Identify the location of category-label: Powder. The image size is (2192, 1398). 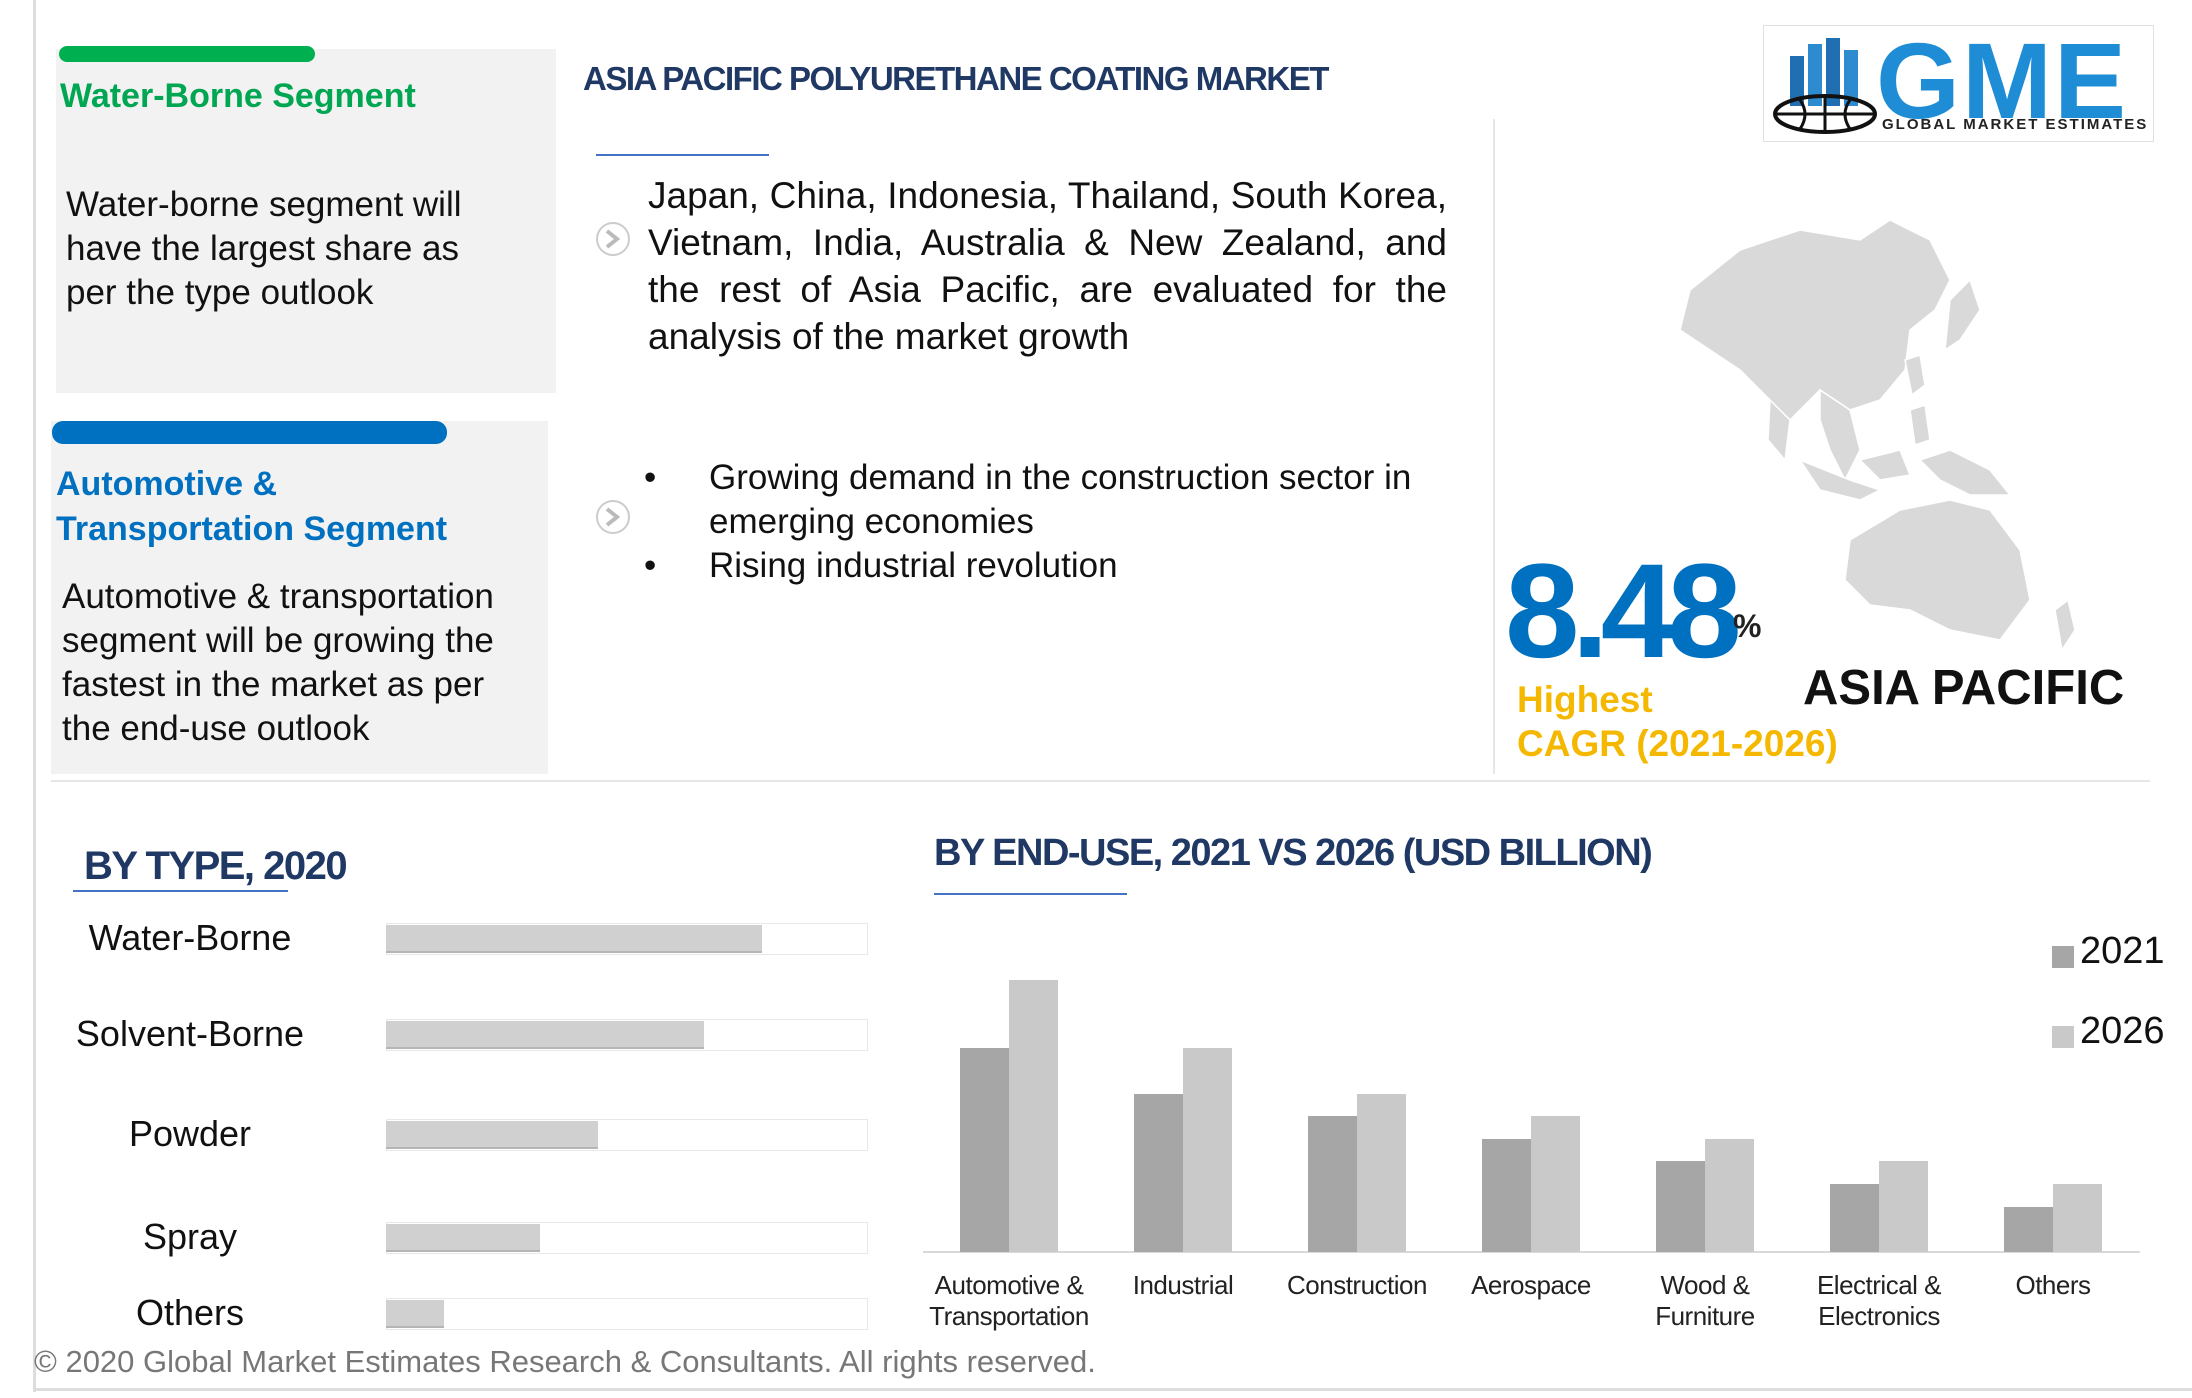
(190, 1133).